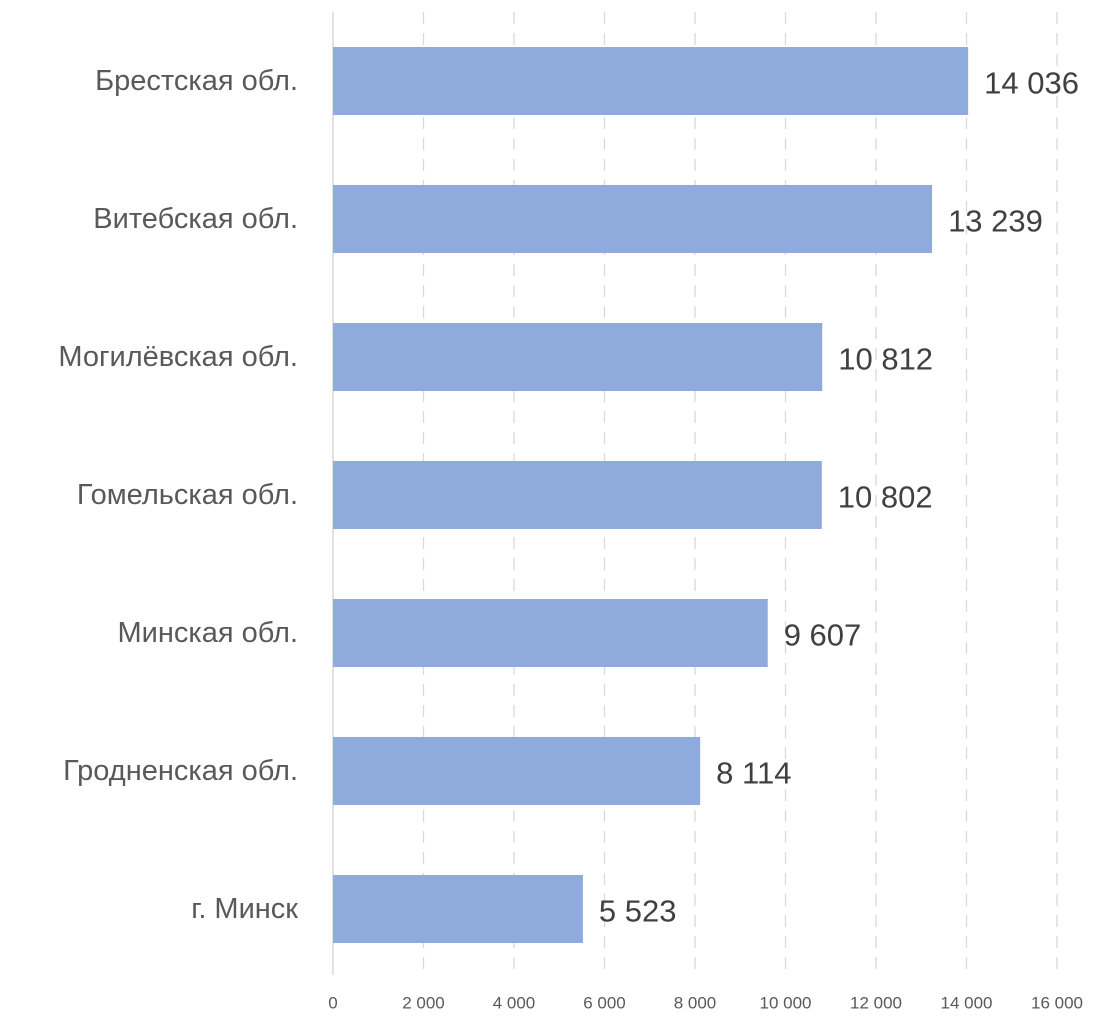  Describe the element at coordinates (423, 1003) in the screenshot. I see `x-tick-label: 2 000` at that location.